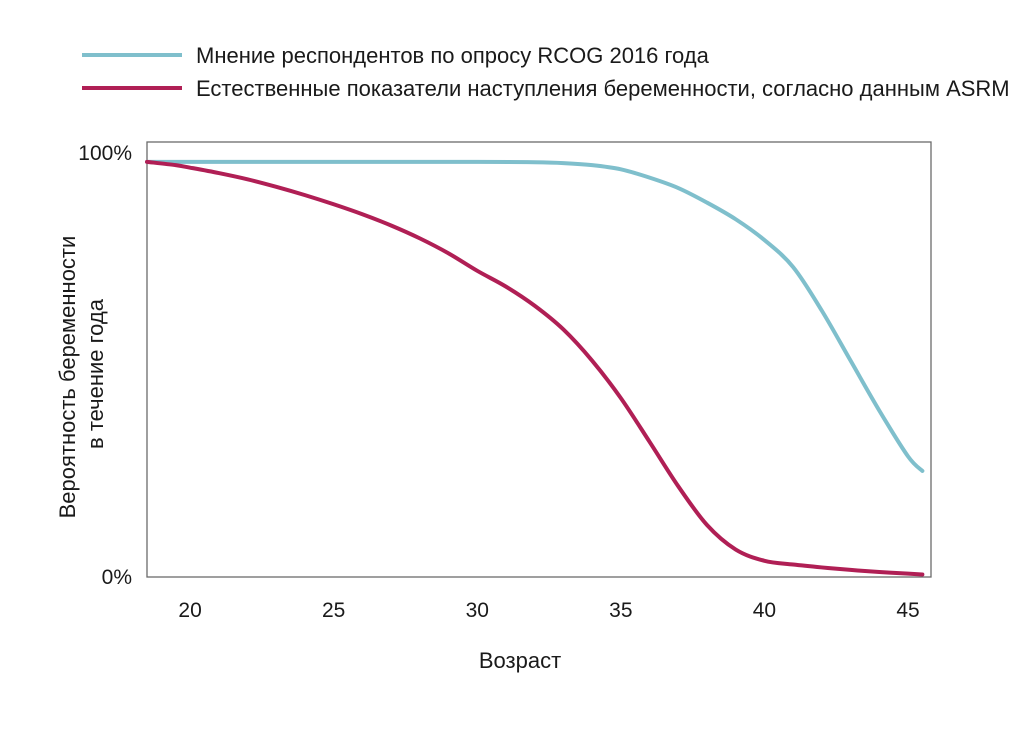 Image resolution: width=1024 pixels, height=731 pixels. I want to click on x-tick-label-30: 30, so click(477, 610).